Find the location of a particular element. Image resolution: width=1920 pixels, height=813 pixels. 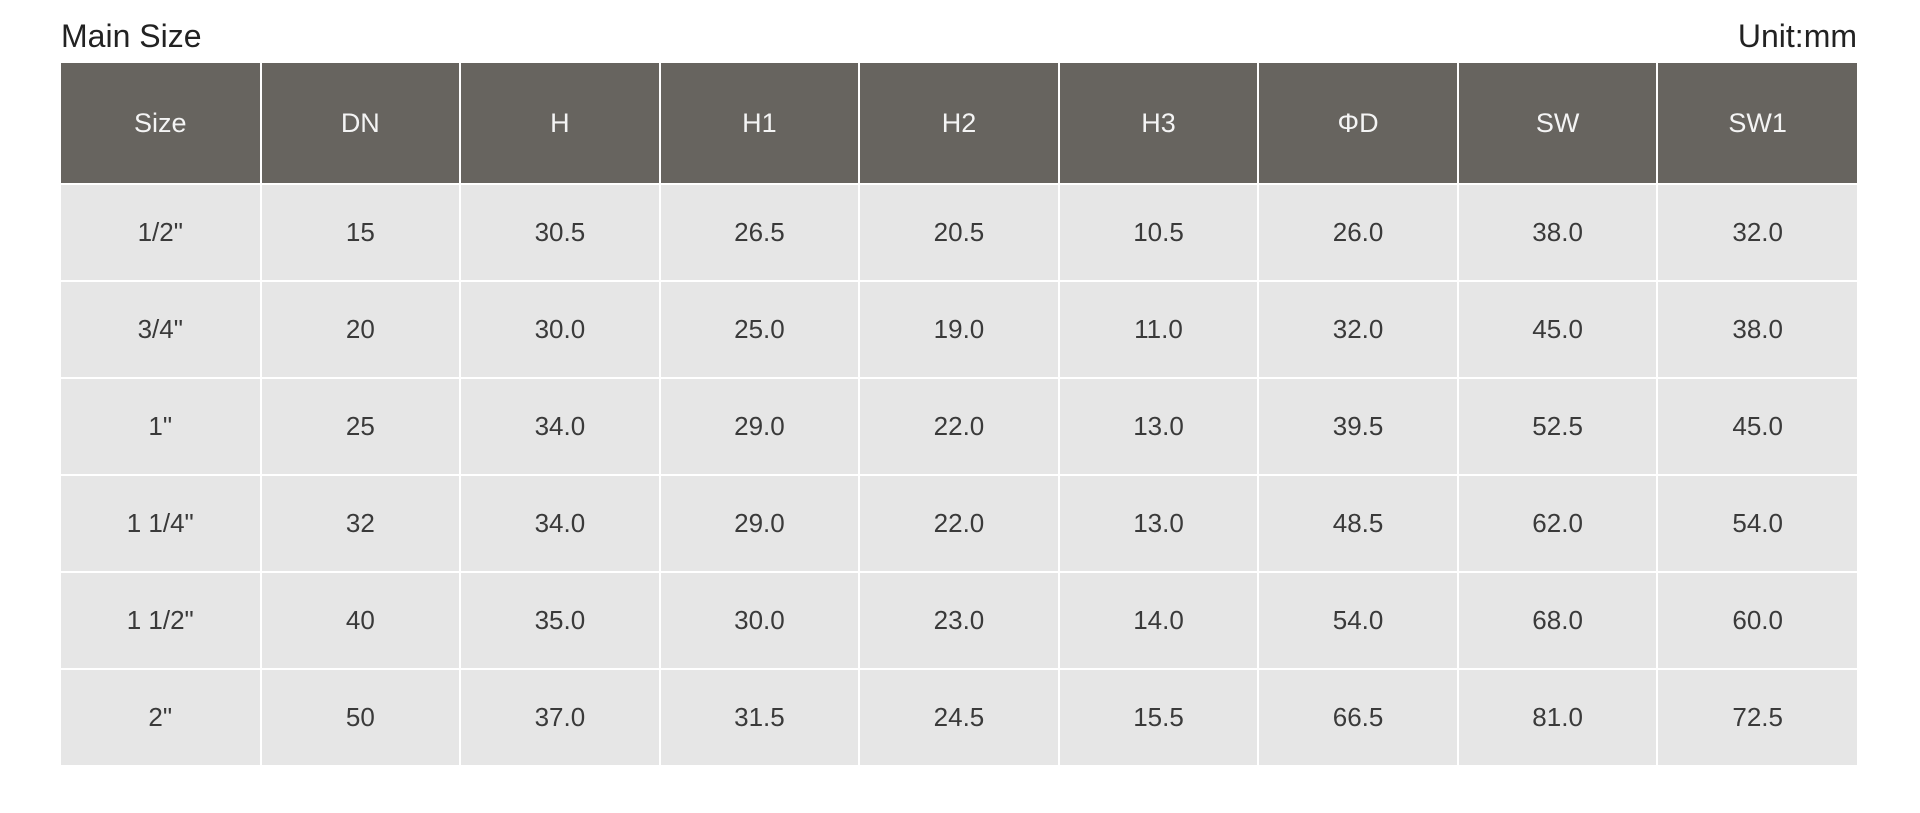

table-row: 3/4" 20 30.0 25.0 19.0 11.0 32.0 45.0 38.0 is located at coordinates (959, 329).